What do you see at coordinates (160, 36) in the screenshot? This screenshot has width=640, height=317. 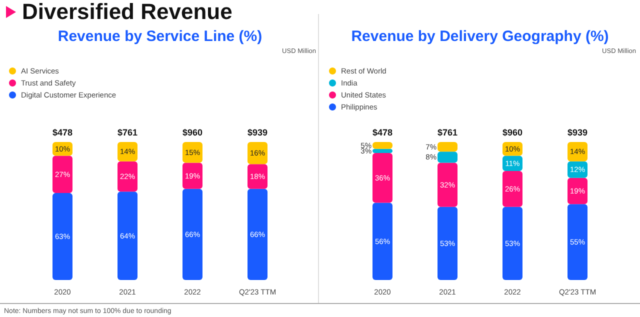 I see `chart-subtitle: Revenue by Service Line (%)` at bounding box center [160, 36].